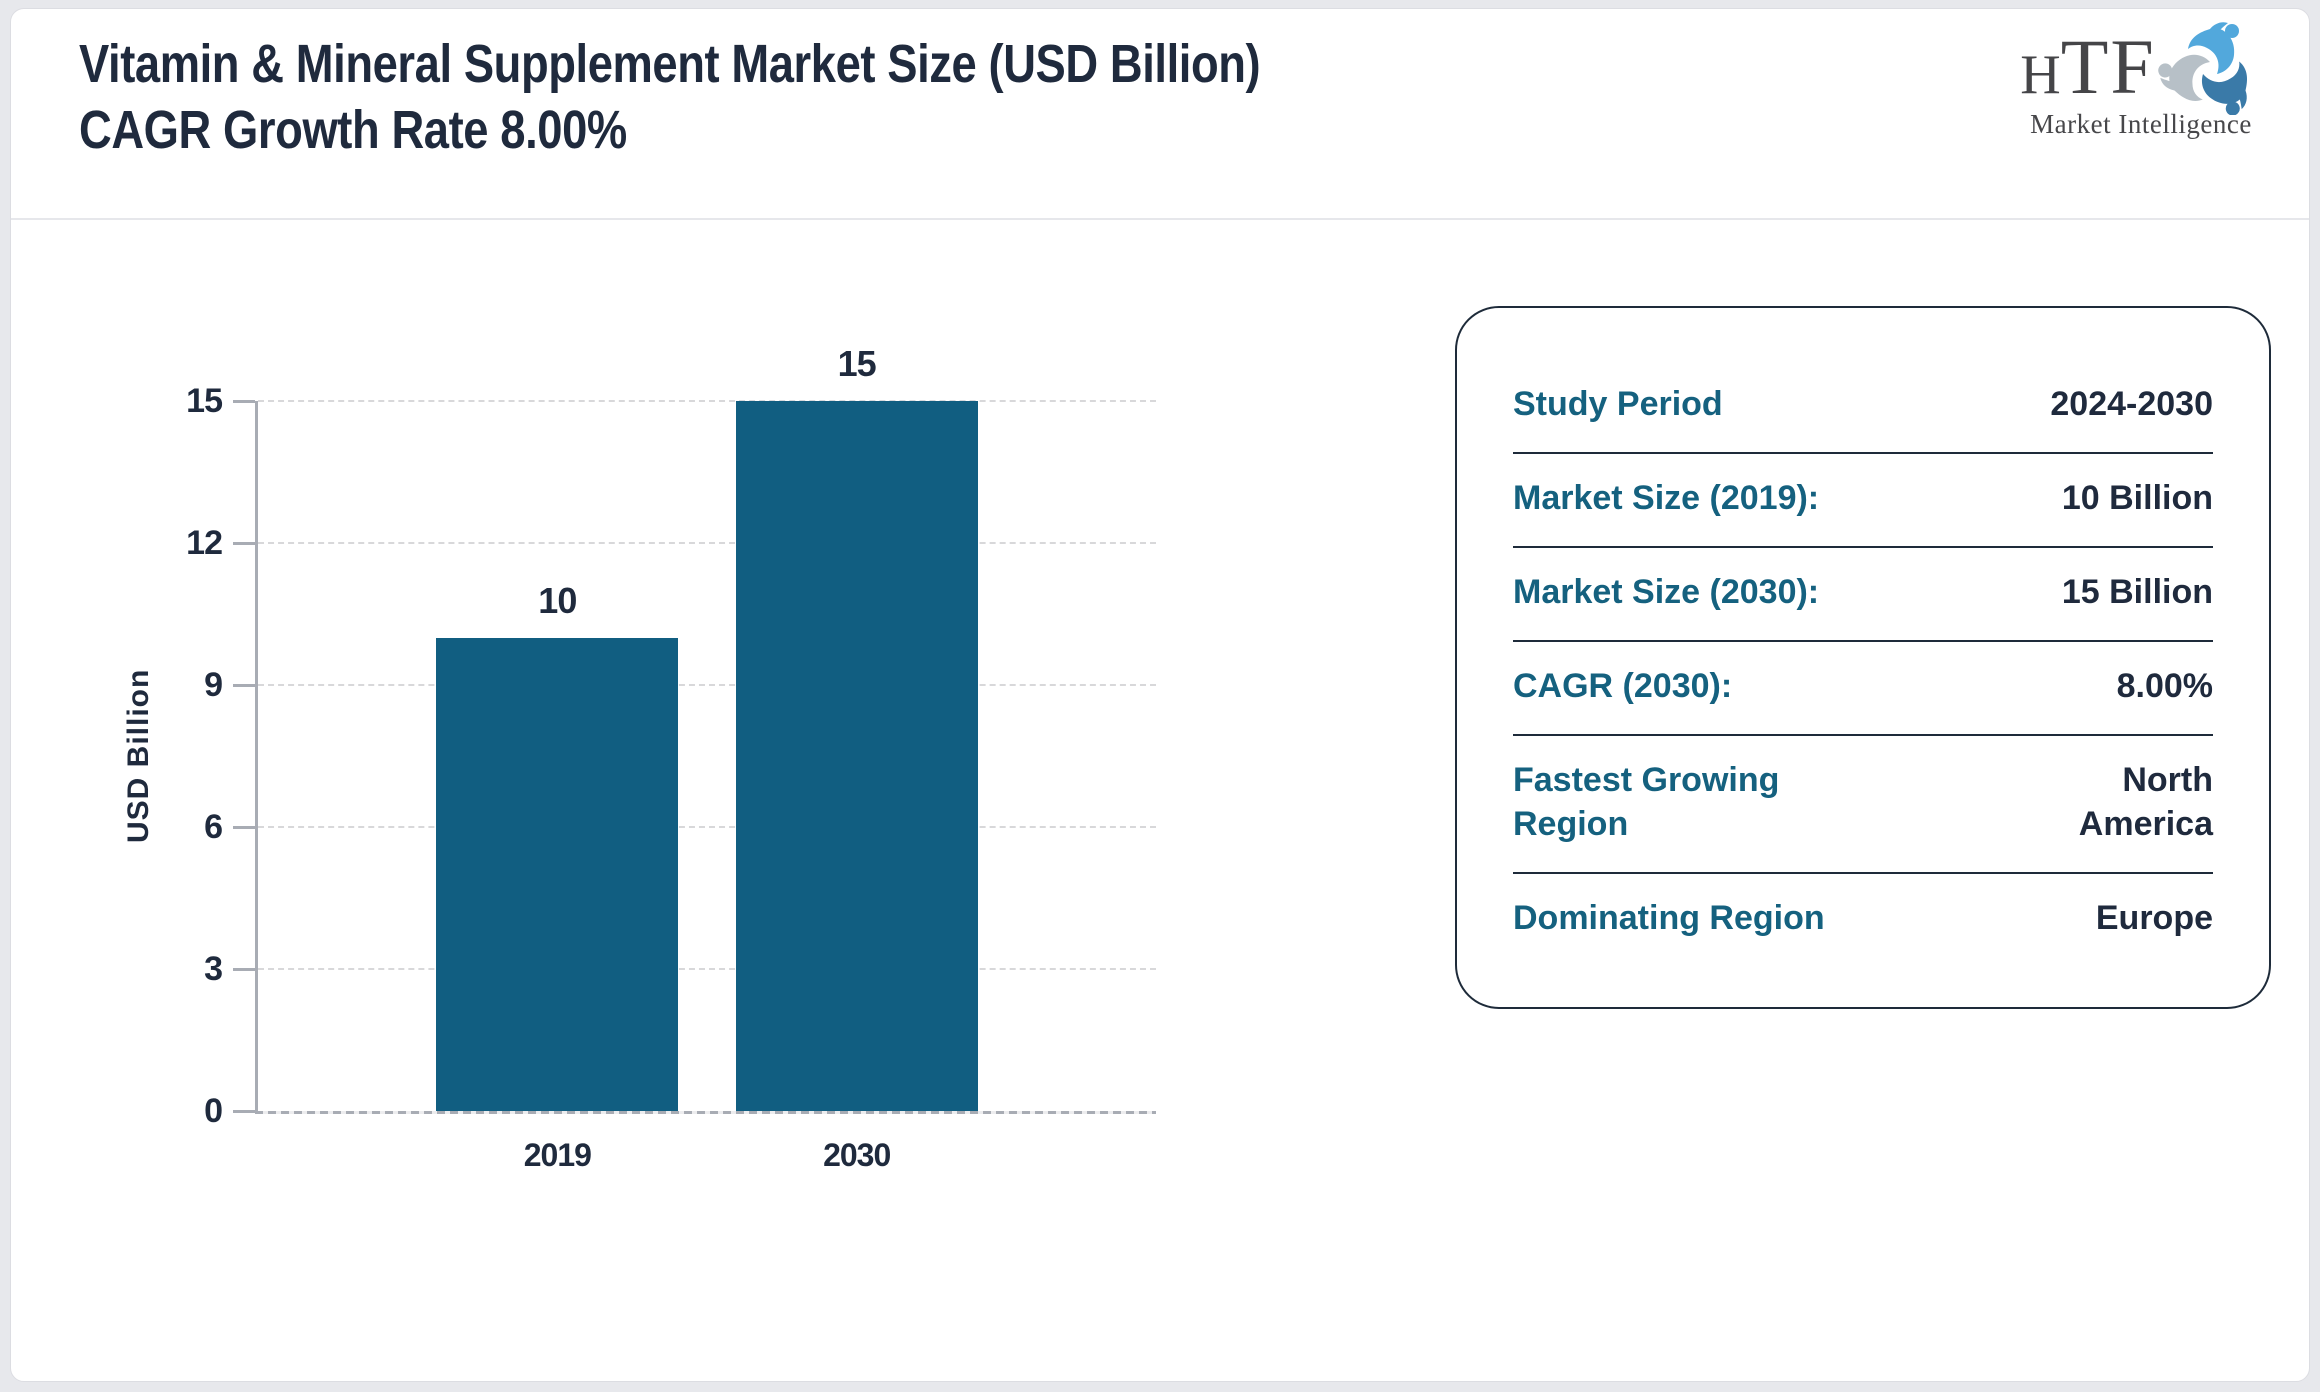 This screenshot has width=2320, height=1392. Describe the element at coordinates (2040, 75) in the screenshot. I see `htf-logo-letter-h: H` at that location.